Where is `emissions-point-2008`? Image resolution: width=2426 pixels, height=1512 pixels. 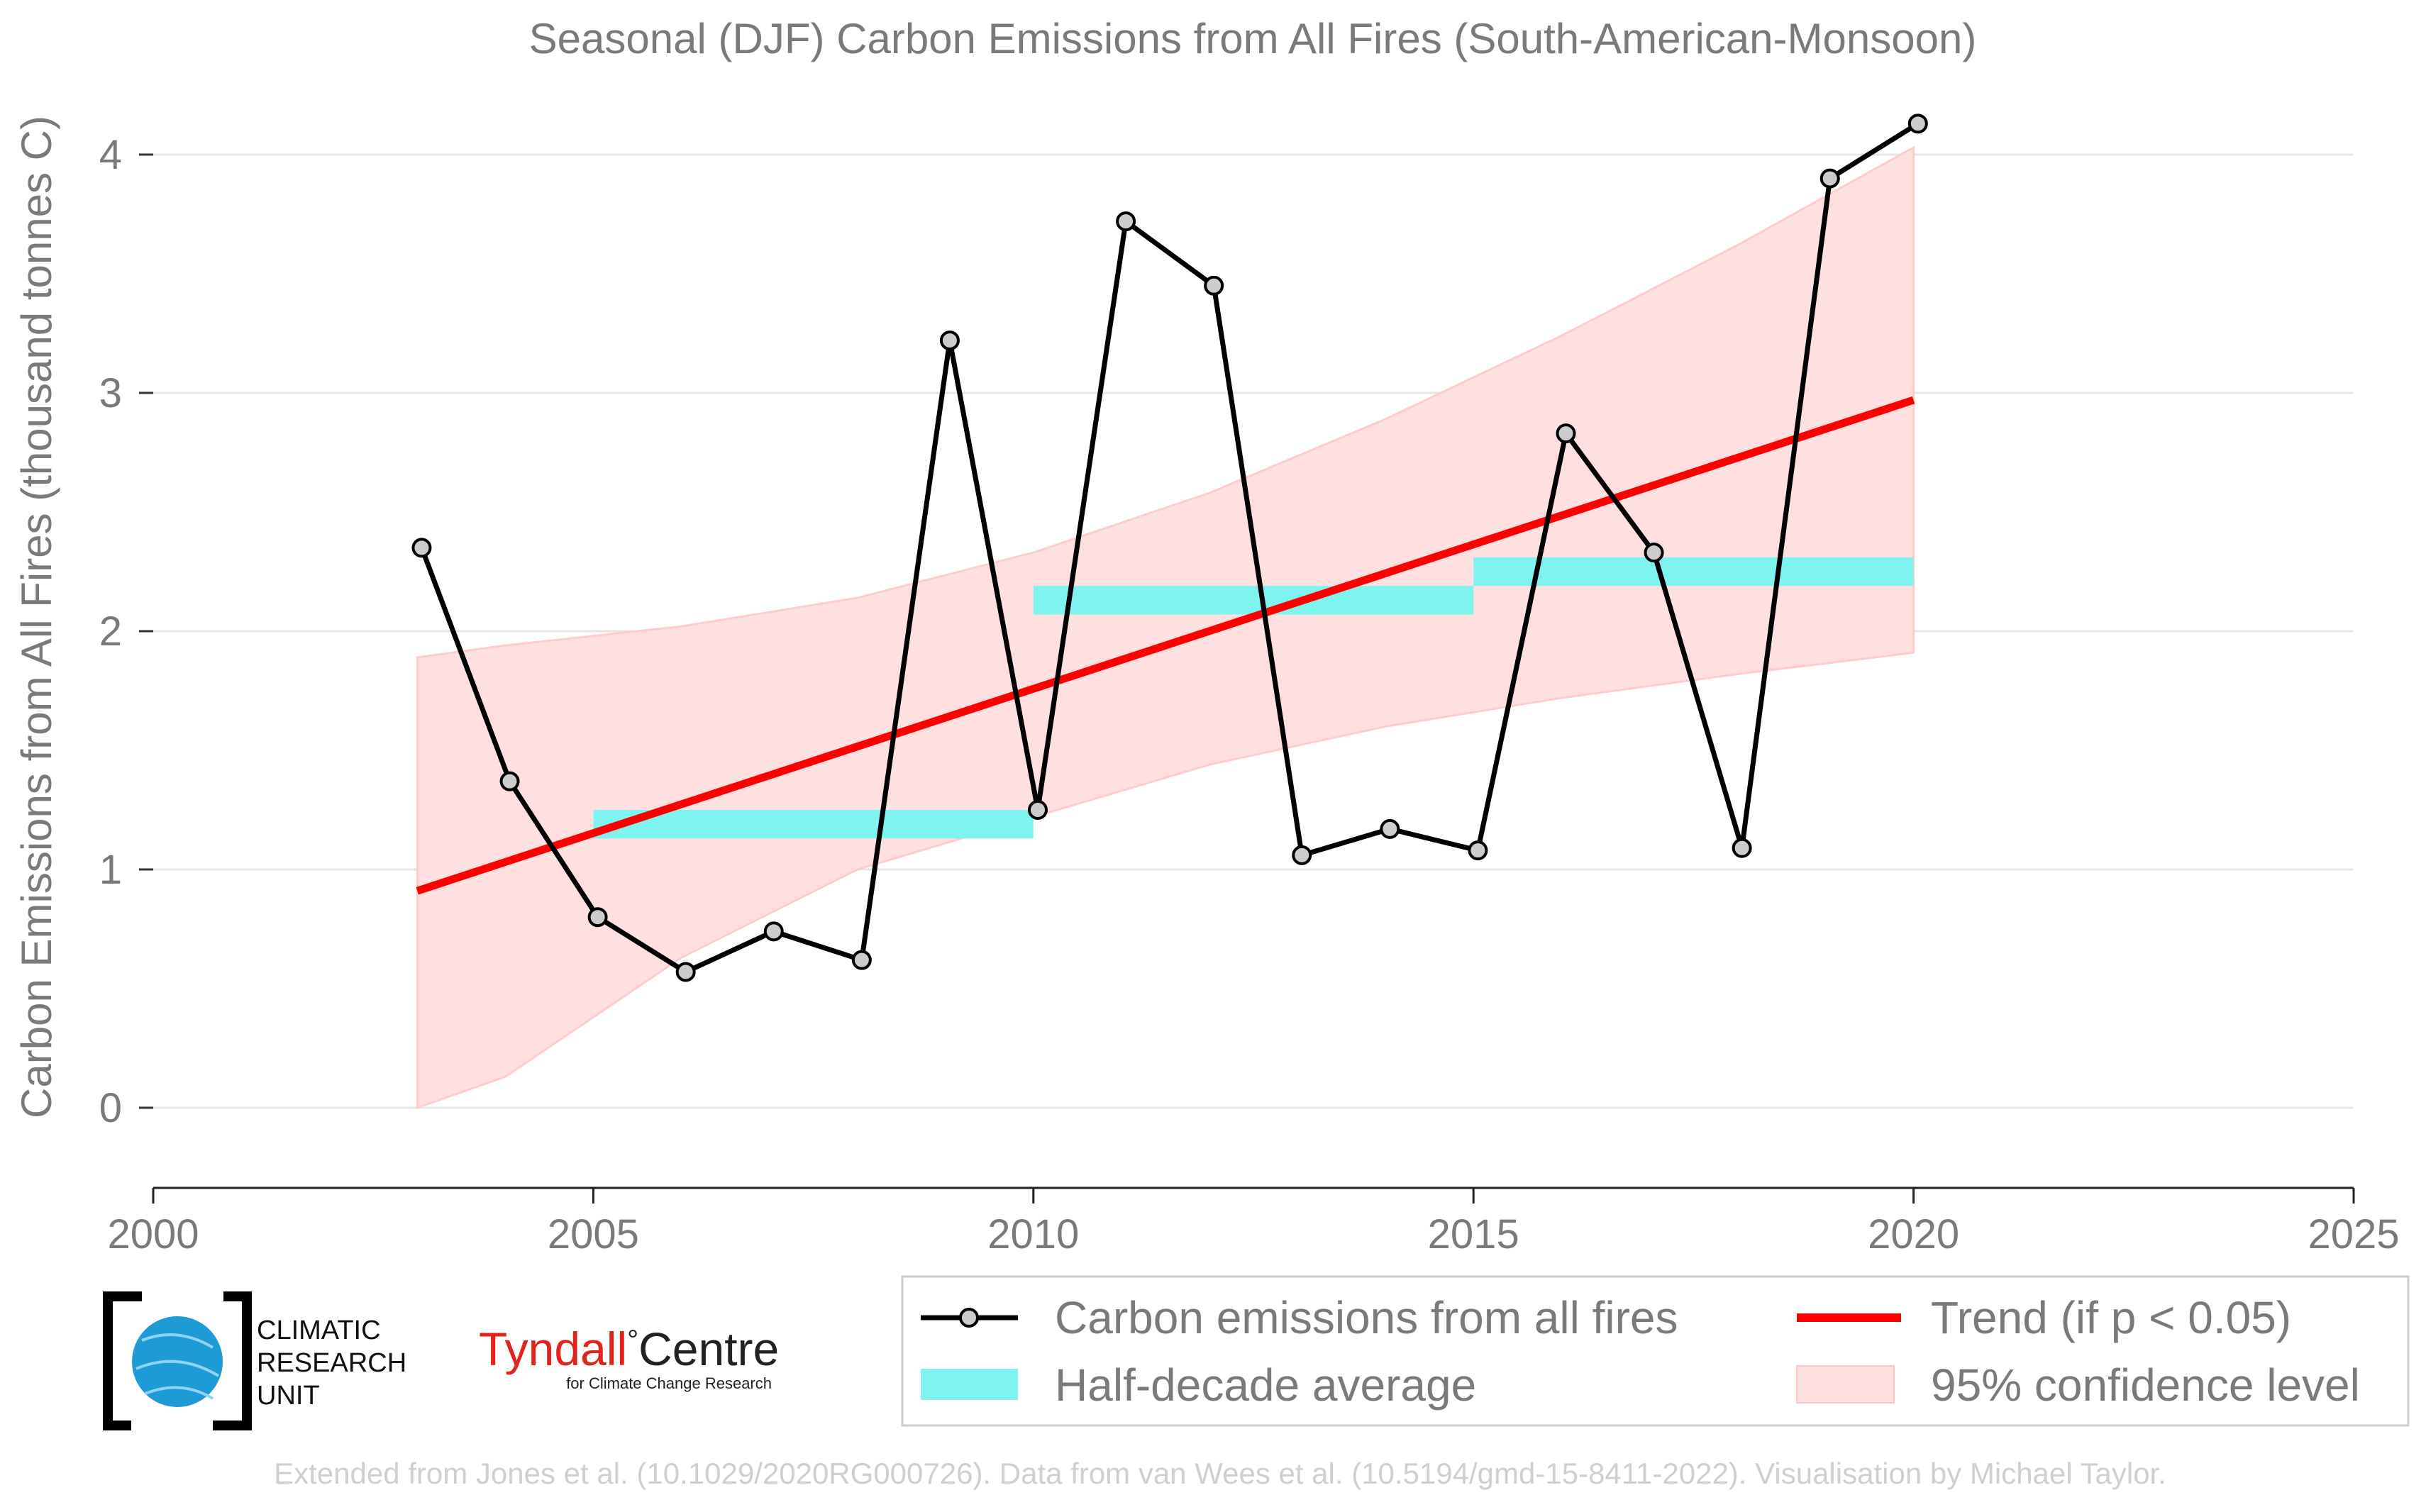 emissions-point-2008 is located at coordinates (862, 960).